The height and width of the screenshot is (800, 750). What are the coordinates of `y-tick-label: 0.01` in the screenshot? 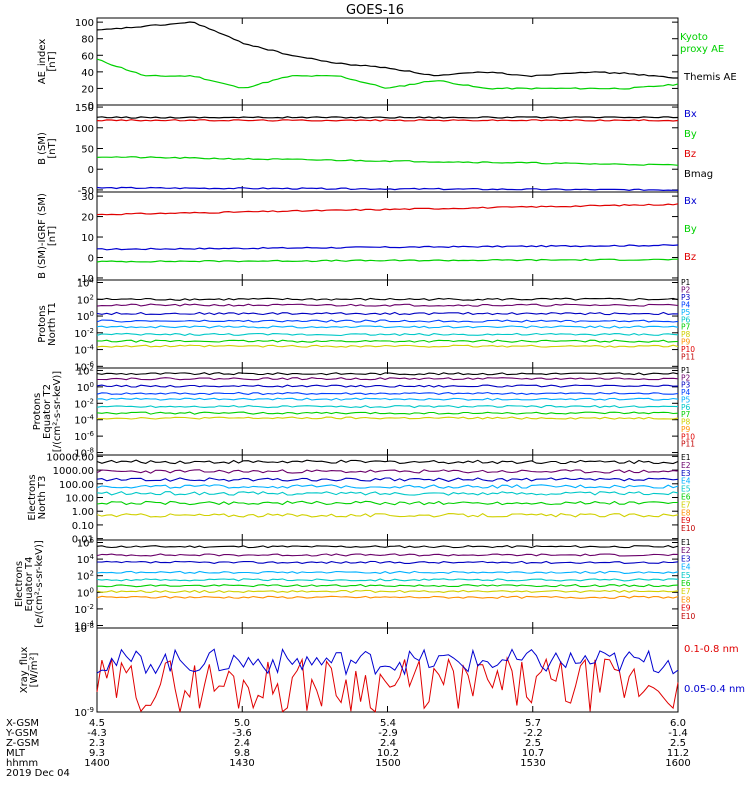 It's located at (83, 540).